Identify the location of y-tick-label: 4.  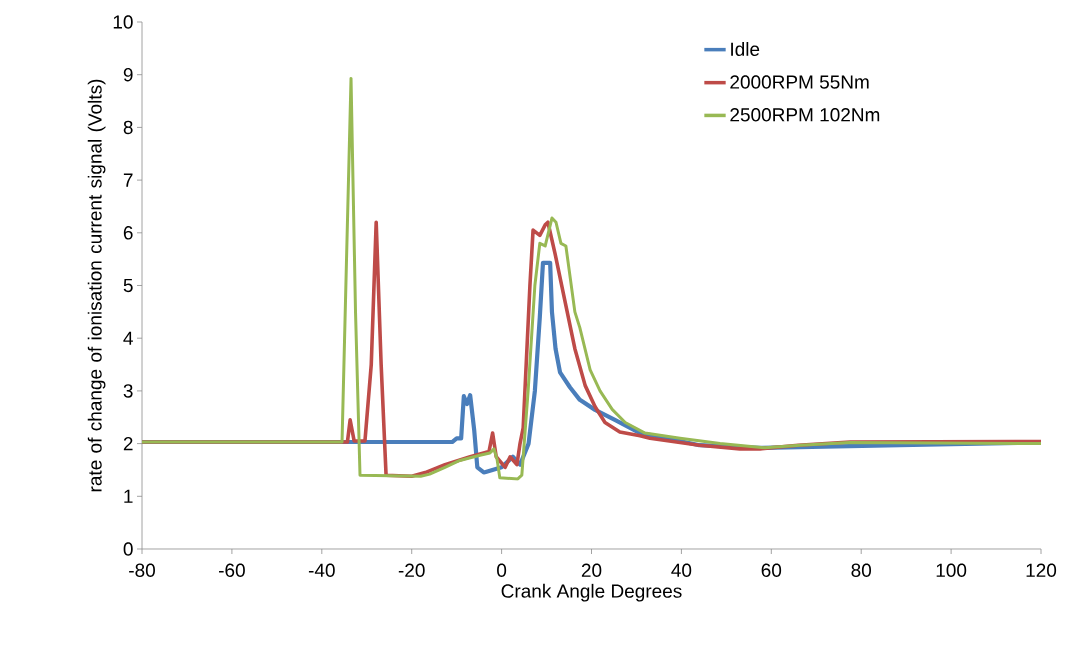
(128, 338).